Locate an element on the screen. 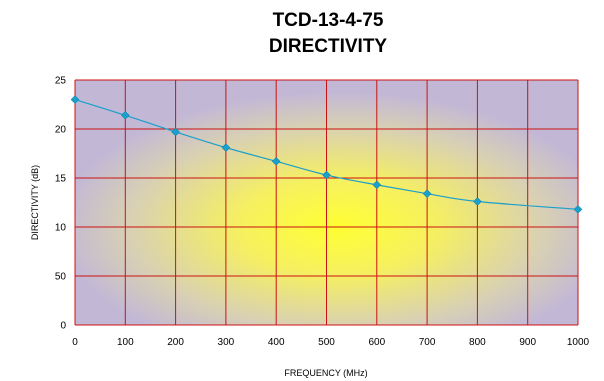 This screenshot has height=381, width=604. x-tick-label: 900 is located at coordinates (527, 342).